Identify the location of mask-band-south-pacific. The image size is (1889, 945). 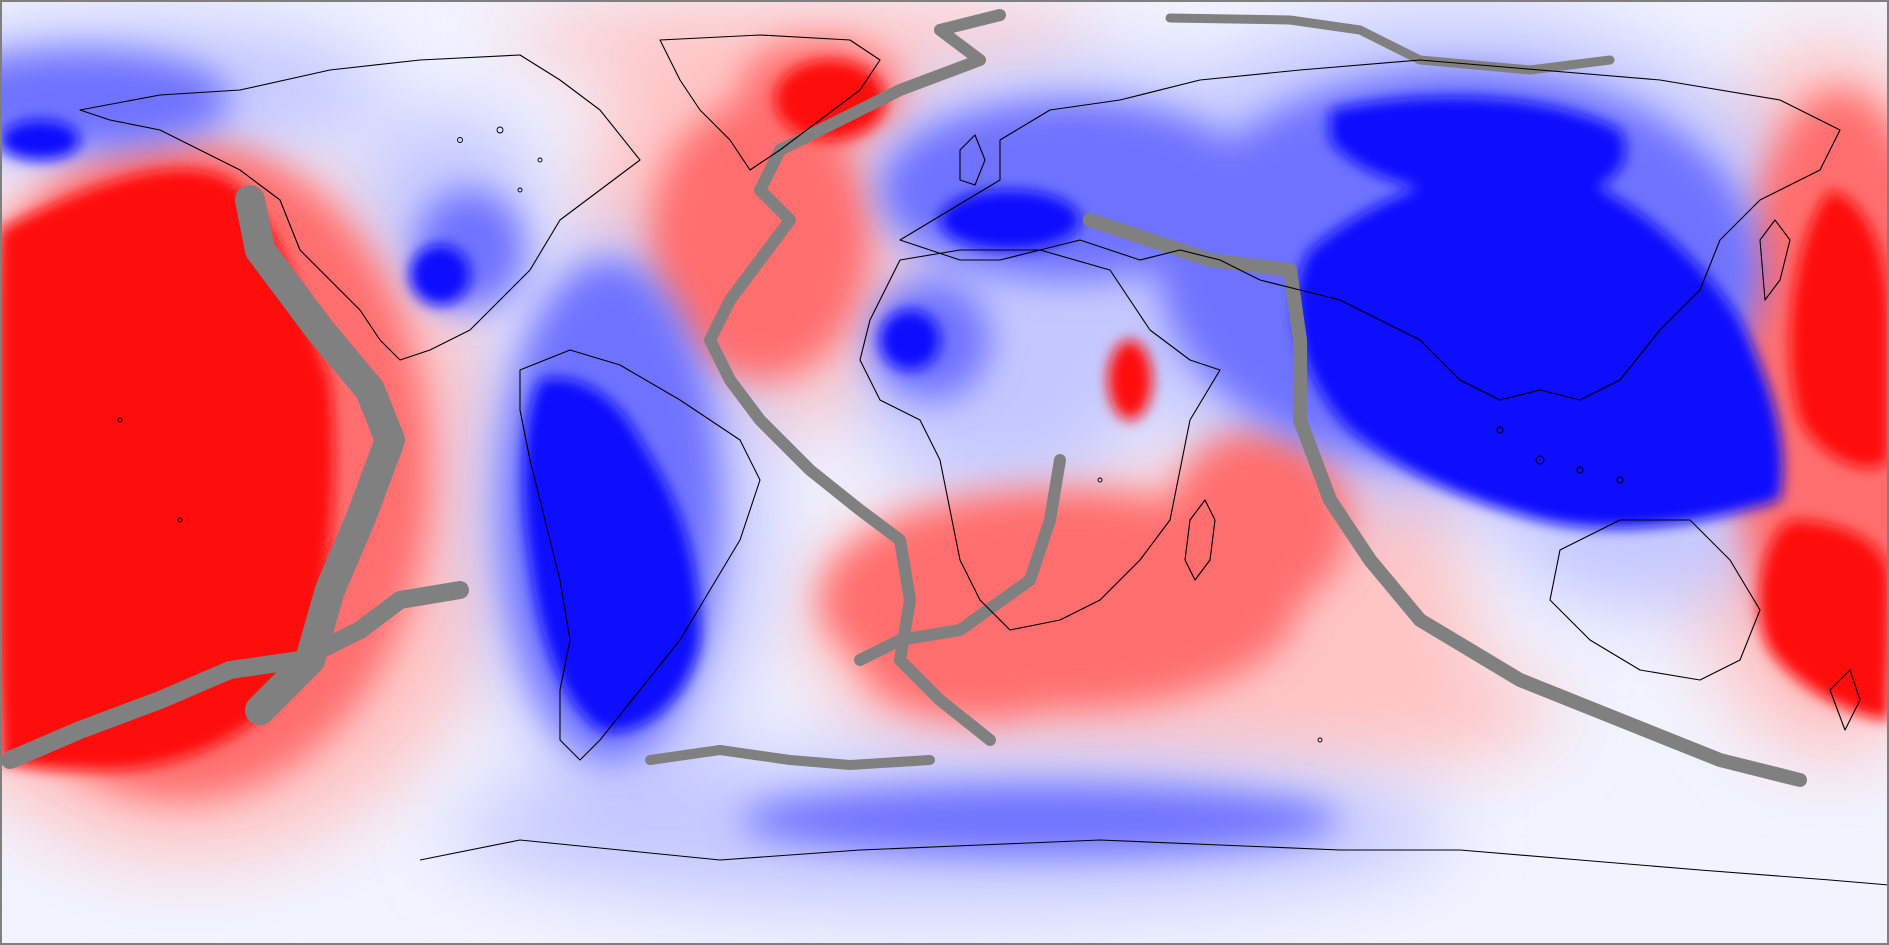
(235, 675).